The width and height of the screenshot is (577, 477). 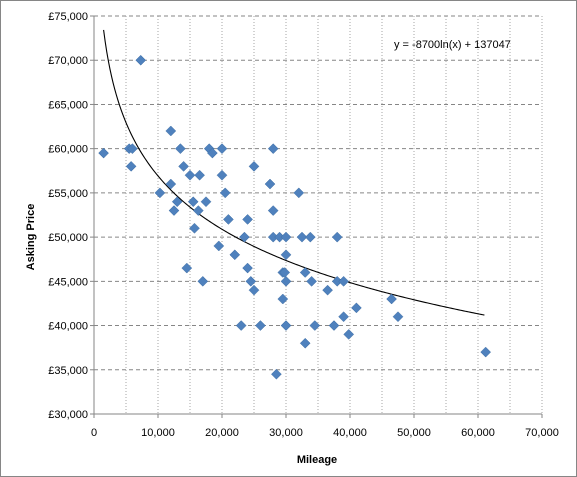 What do you see at coordinates (68, 238) in the screenshot?
I see `y-tick-label: £50,000` at bounding box center [68, 238].